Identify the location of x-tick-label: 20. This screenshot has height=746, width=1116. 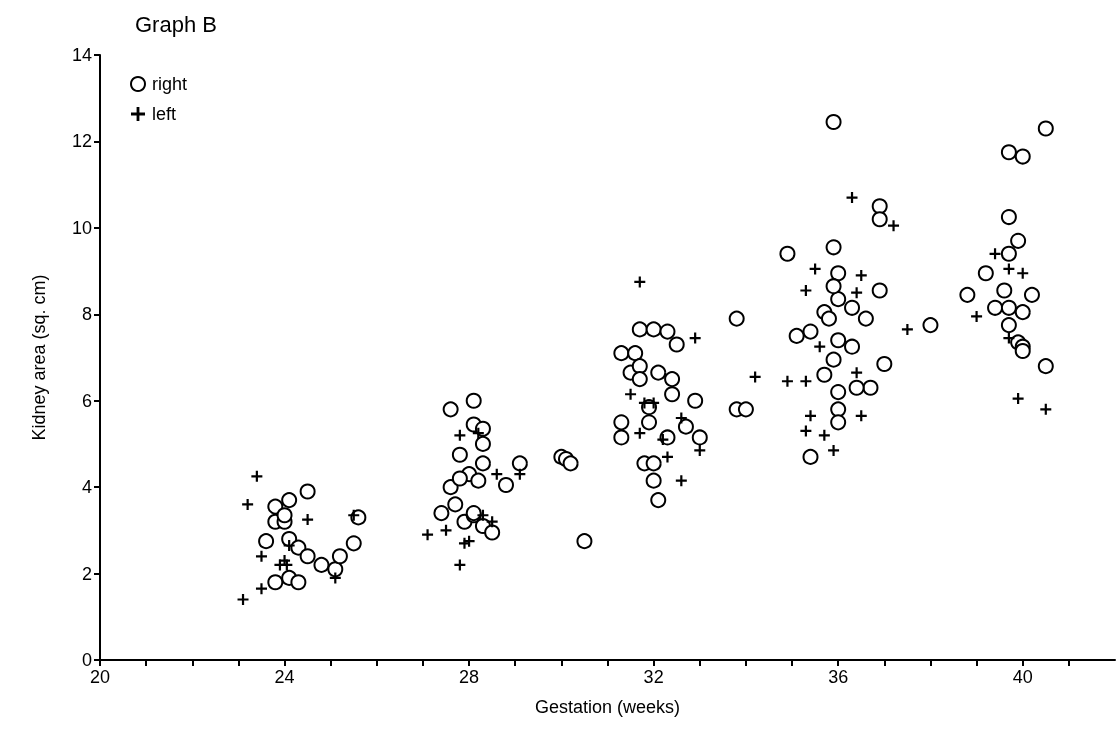
(100, 677).